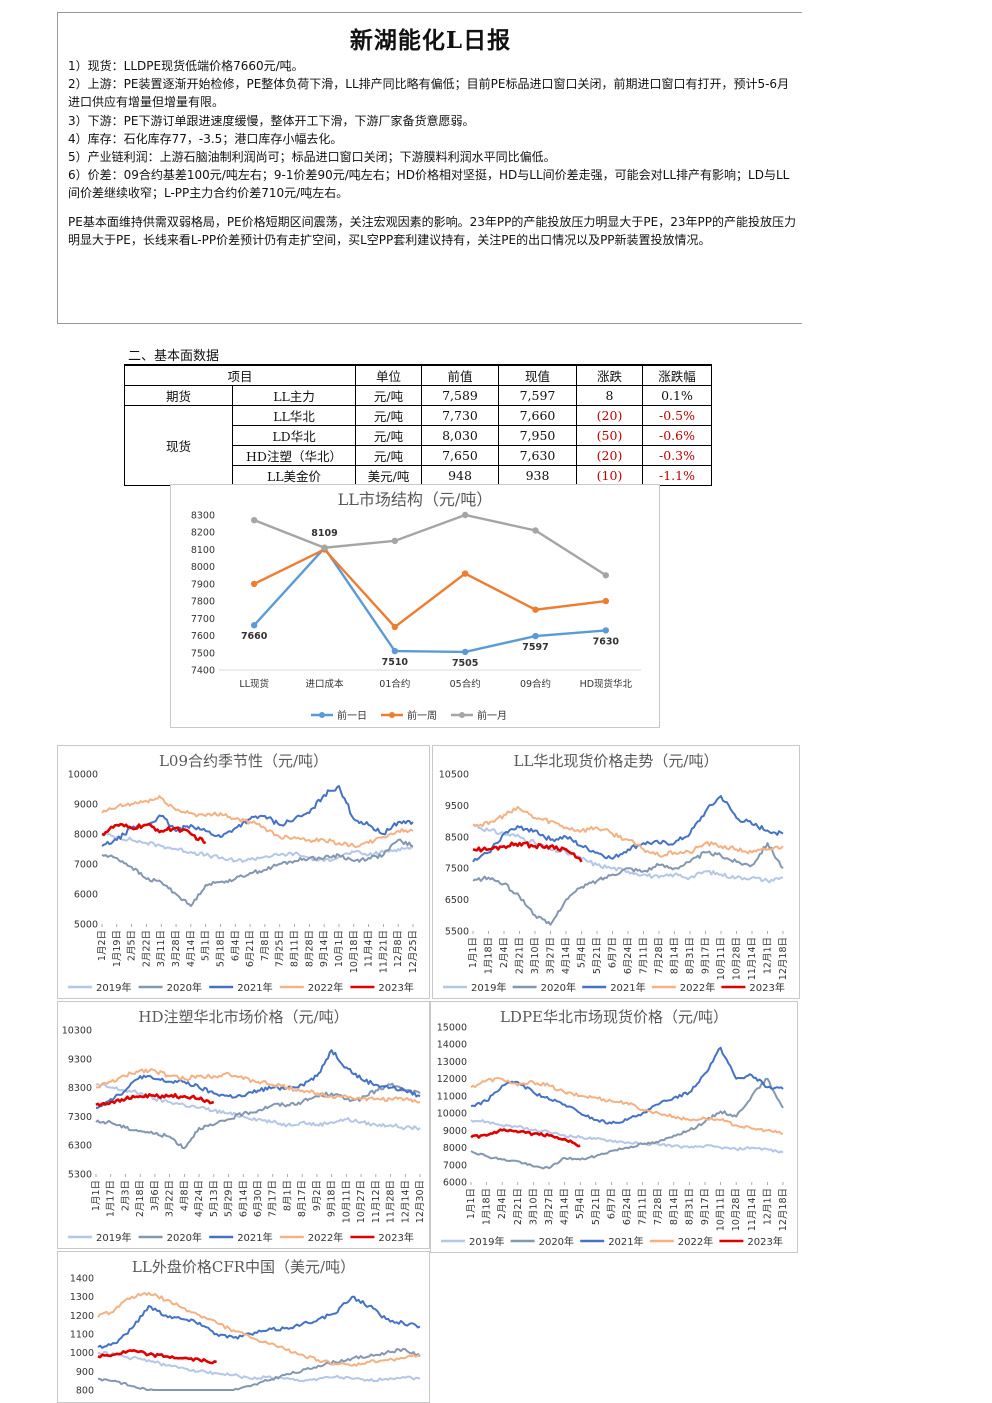  I want to click on x-tick-label: 8月17日, so click(302, 1198).